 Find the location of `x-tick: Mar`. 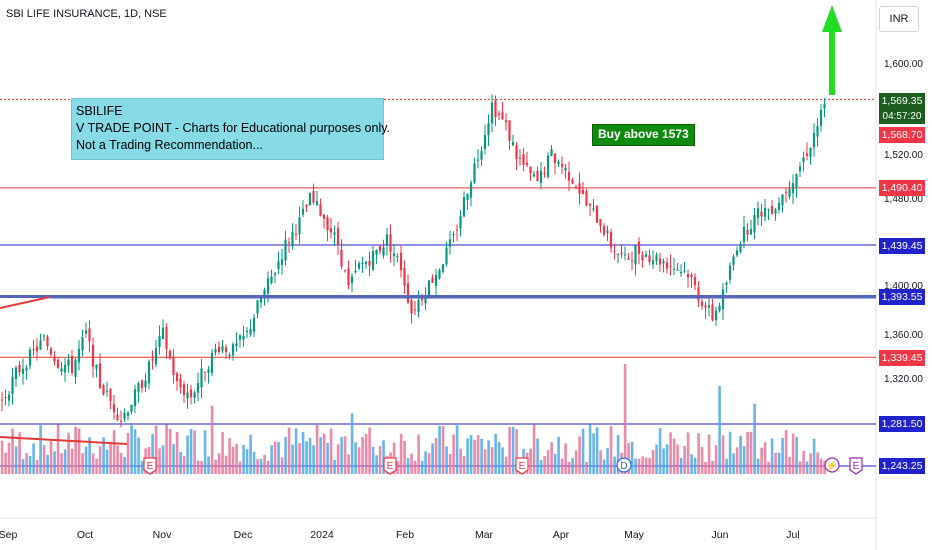

x-tick: Mar is located at coordinates (484, 535).